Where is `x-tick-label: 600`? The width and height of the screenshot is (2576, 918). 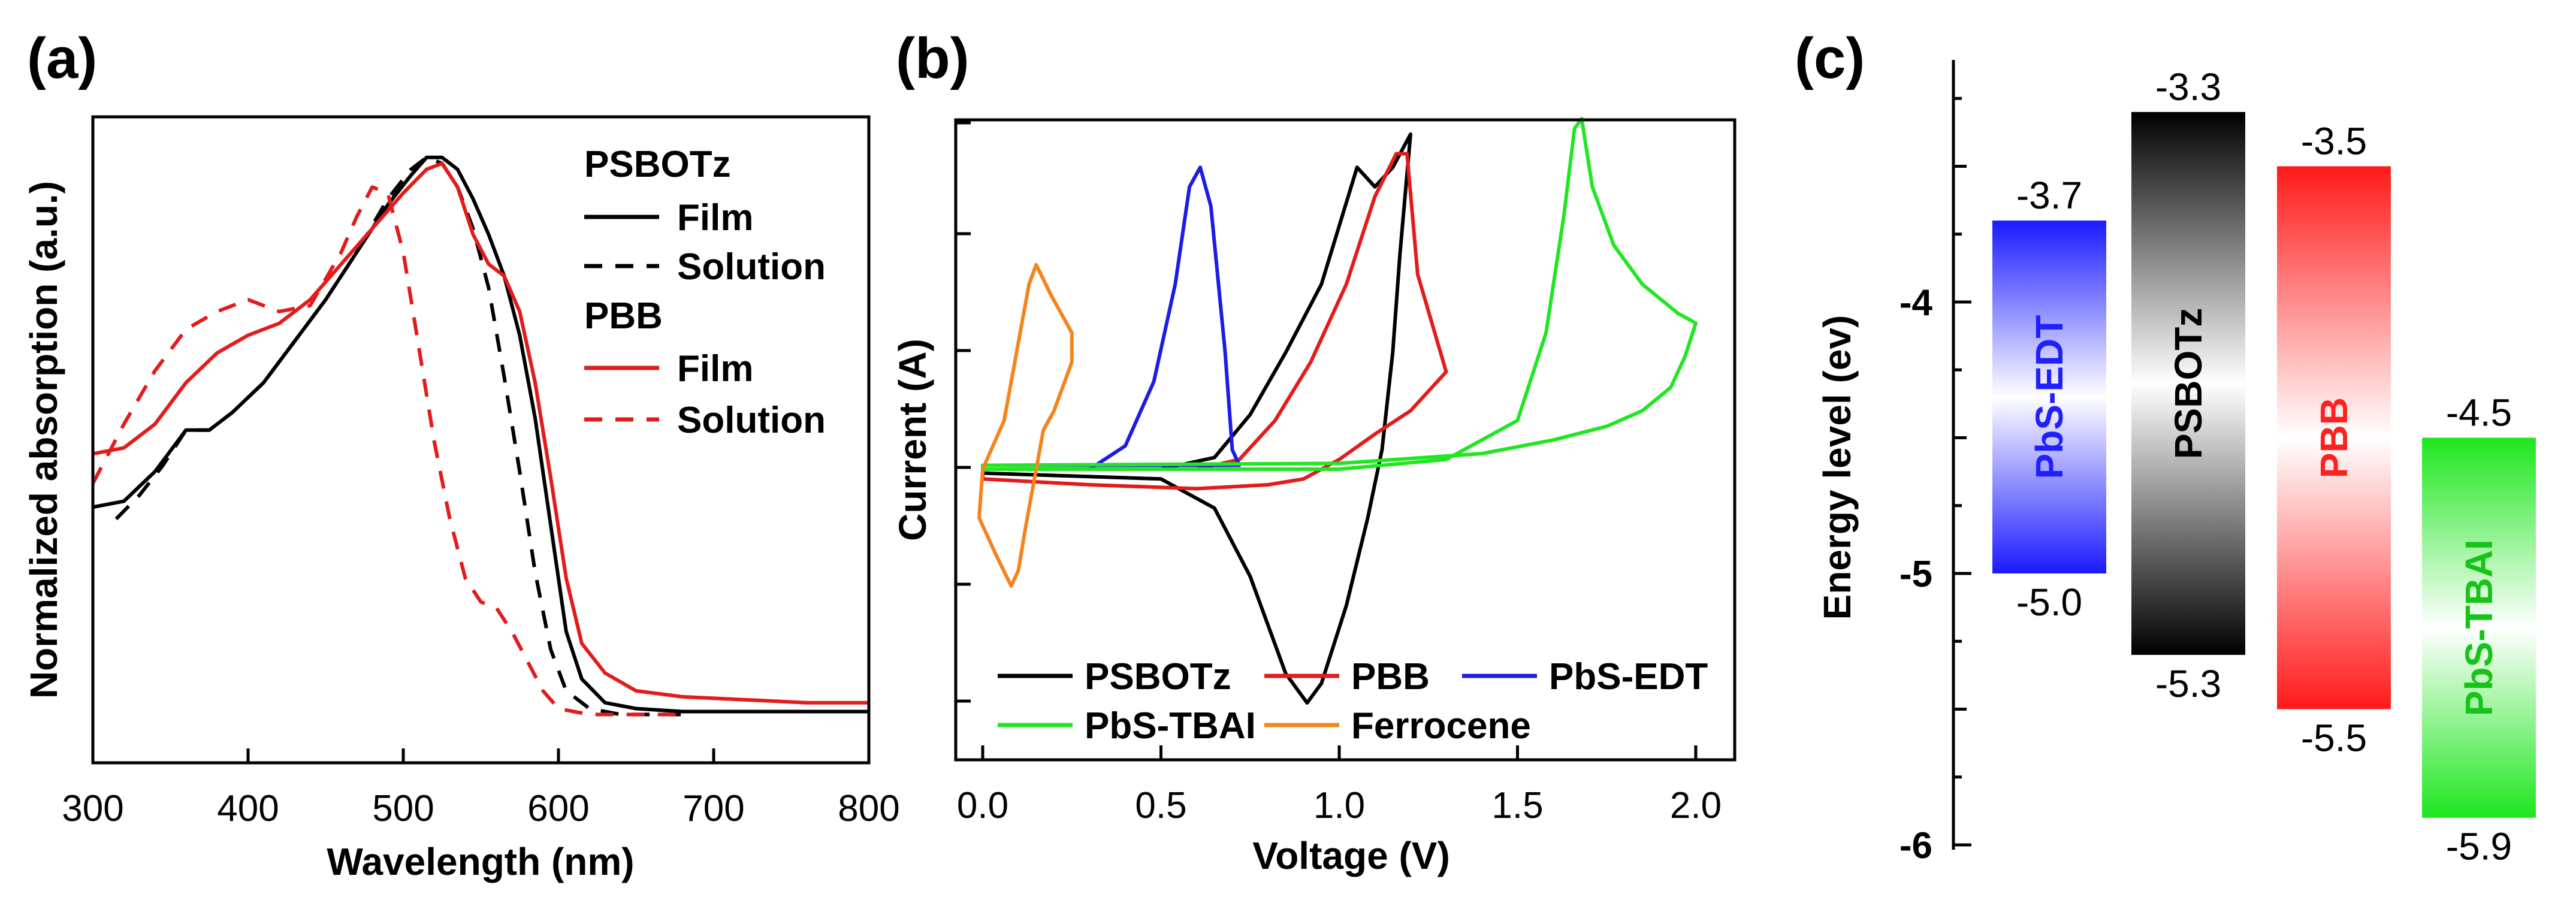
x-tick-label: 600 is located at coordinates (558, 808).